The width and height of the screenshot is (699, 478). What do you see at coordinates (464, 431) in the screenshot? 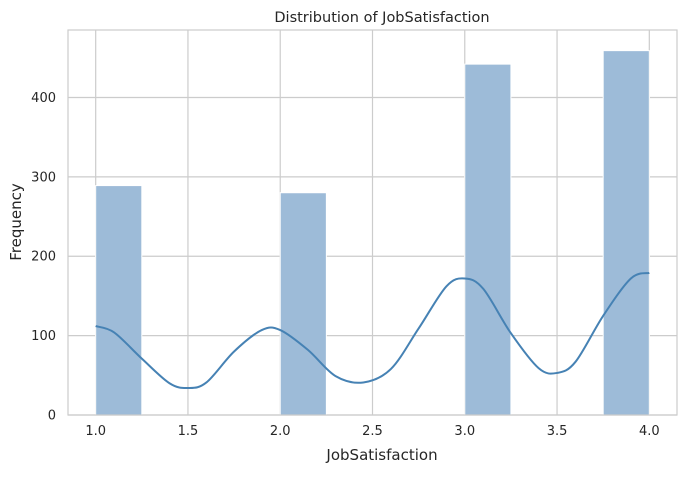
I see `x-tick-label: 3.0` at bounding box center [464, 431].